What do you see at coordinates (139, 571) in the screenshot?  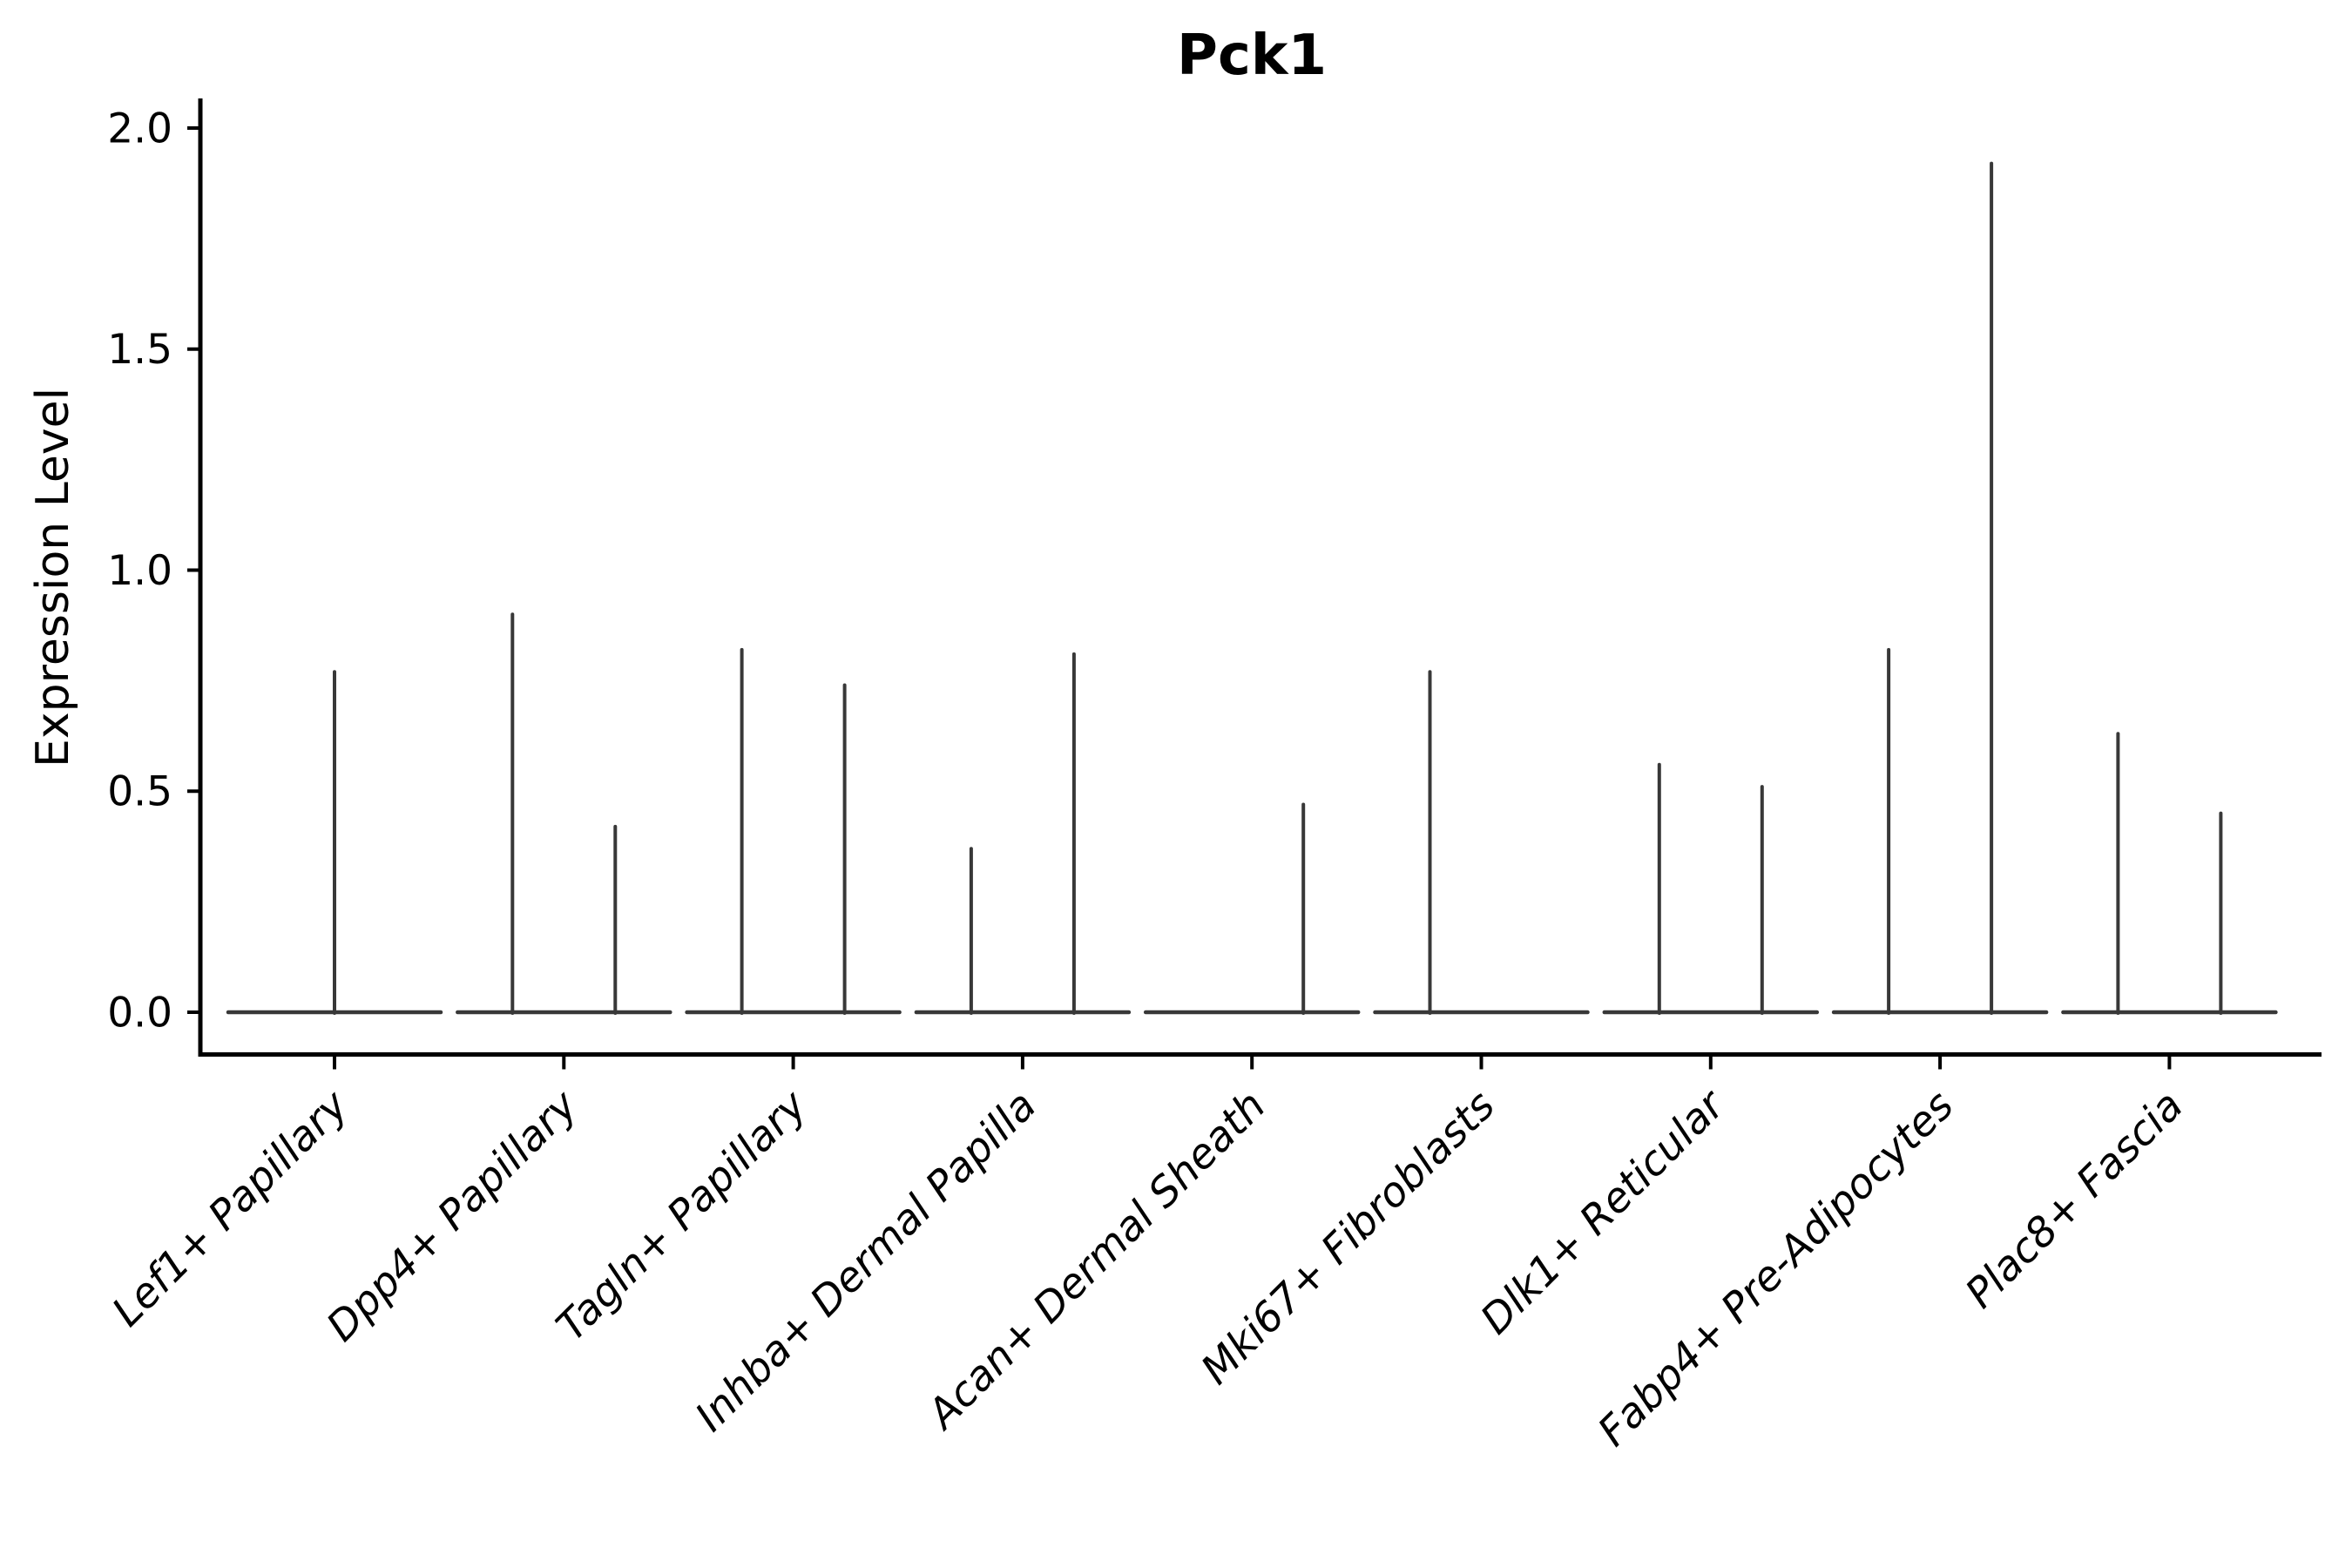 I see `y-tick-label: 1.0` at bounding box center [139, 571].